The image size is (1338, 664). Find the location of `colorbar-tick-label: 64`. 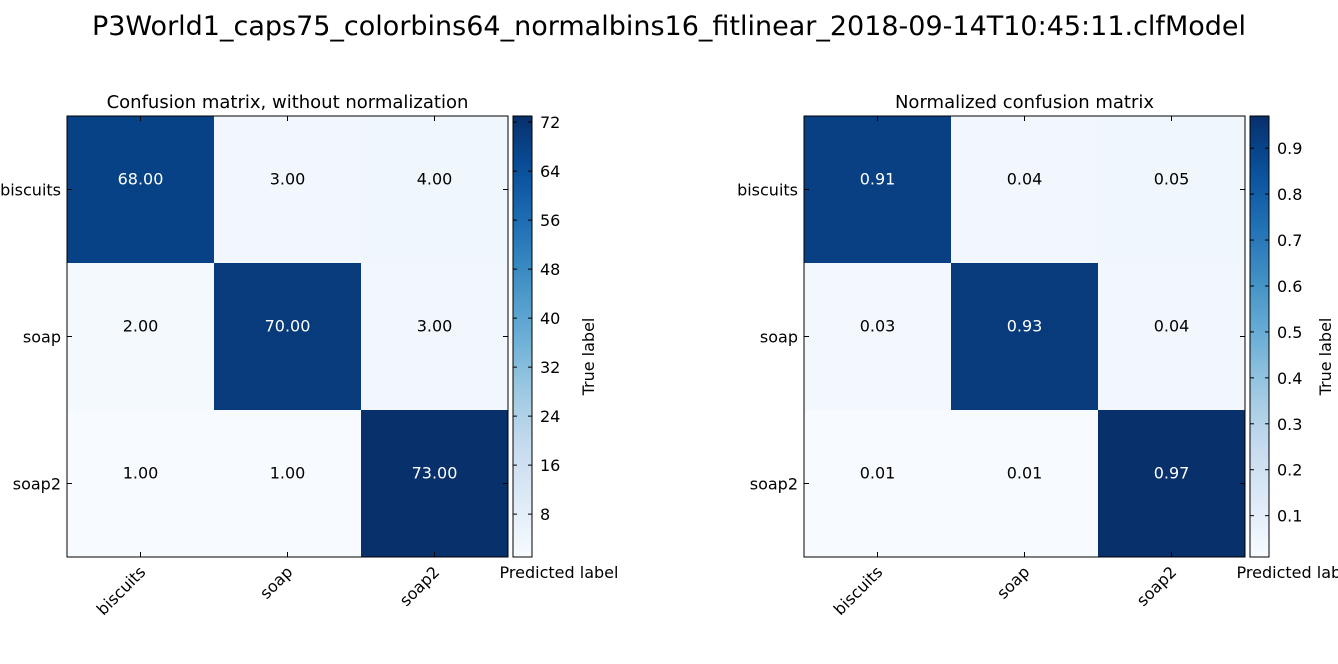

colorbar-tick-label: 64 is located at coordinates (550, 171).